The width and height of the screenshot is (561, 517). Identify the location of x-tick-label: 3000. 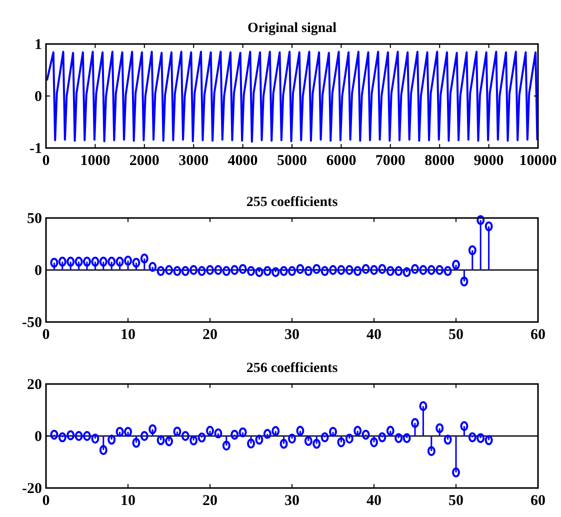
(193, 161).